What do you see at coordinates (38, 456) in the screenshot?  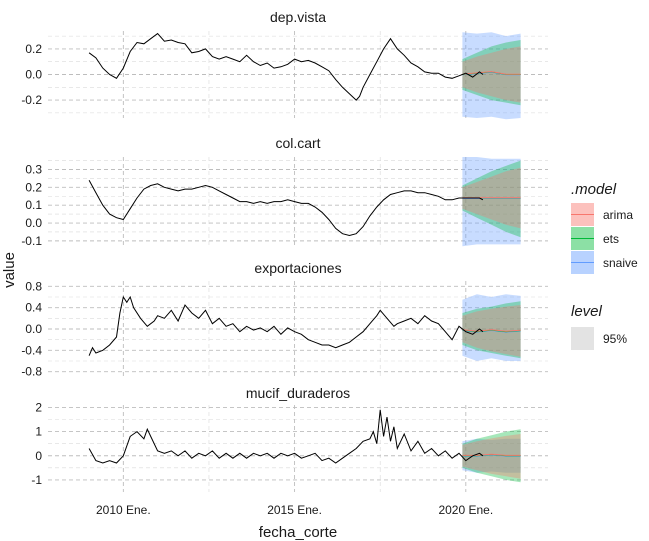 I see `y-tick-label: 0` at bounding box center [38, 456].